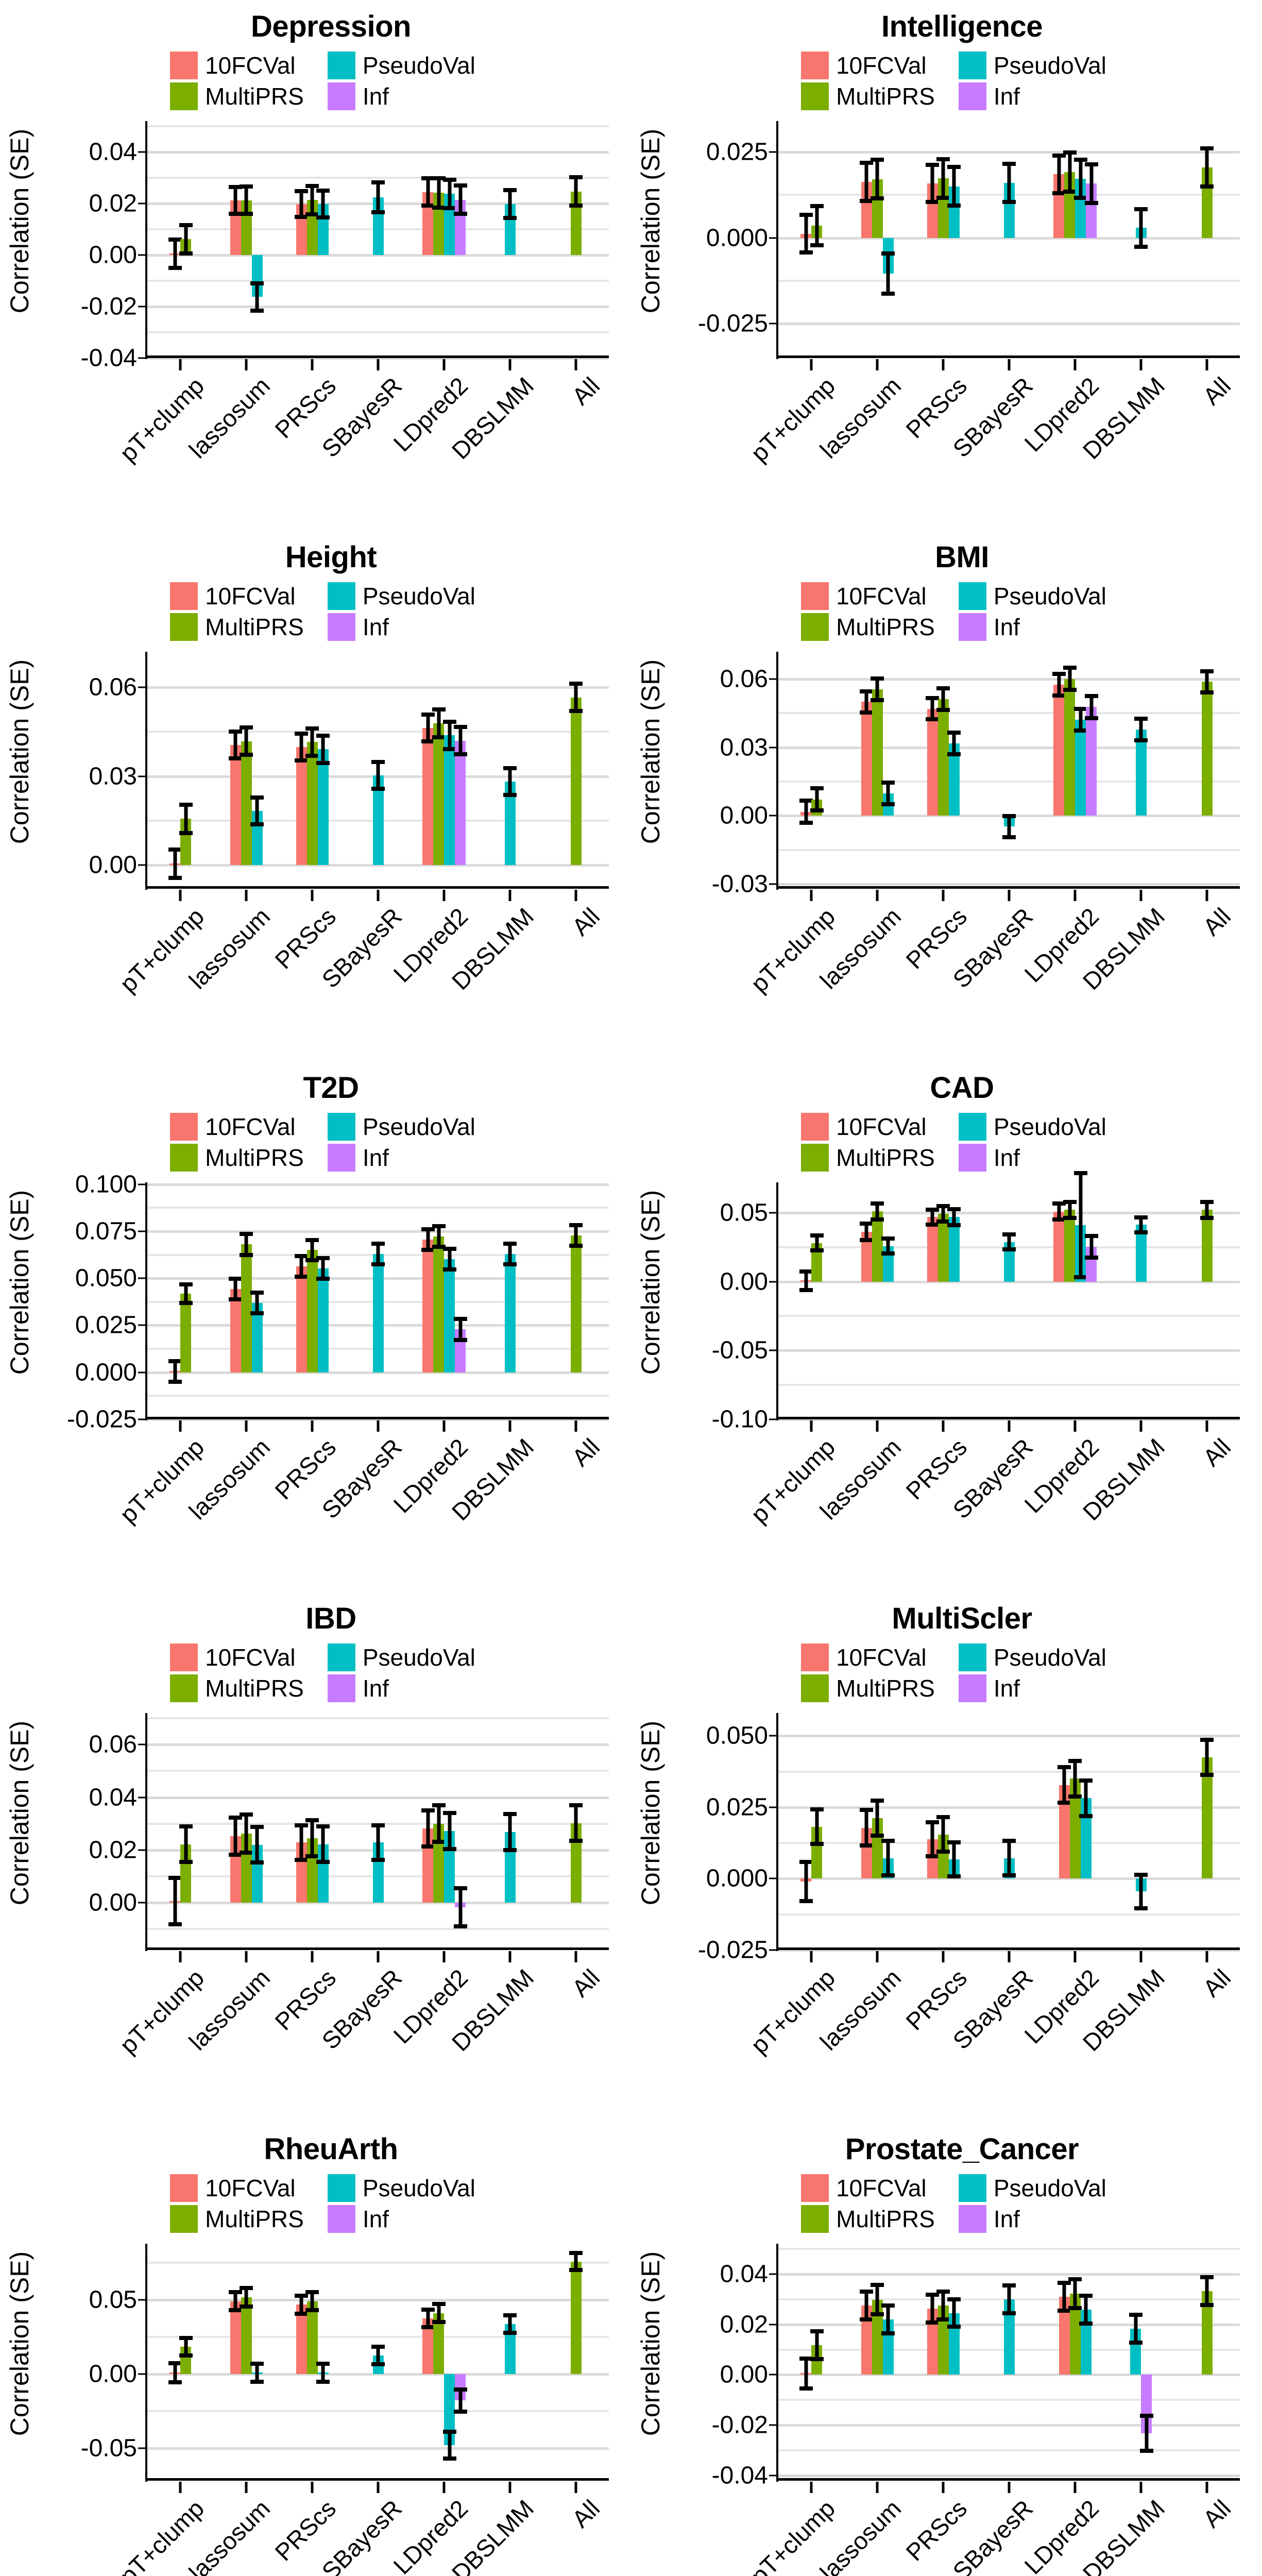 This screenshot has width=1262, height=2576. What do you see at coordinates (184, 2188) in the screenshot?
I see `legend-swatch-tenfcval` at bounding box center [184, 2188].